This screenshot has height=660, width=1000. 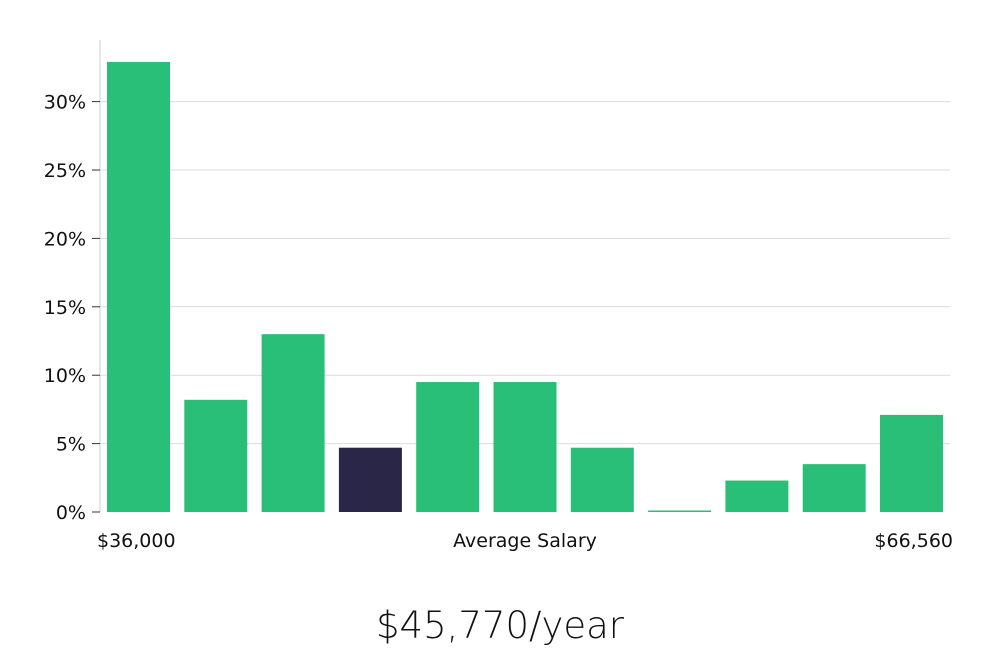 What do you see at coordinates (499, 625) in the screenshot?
I see `average-salary-value: $45,770/year` at bounding box center [499, 625].